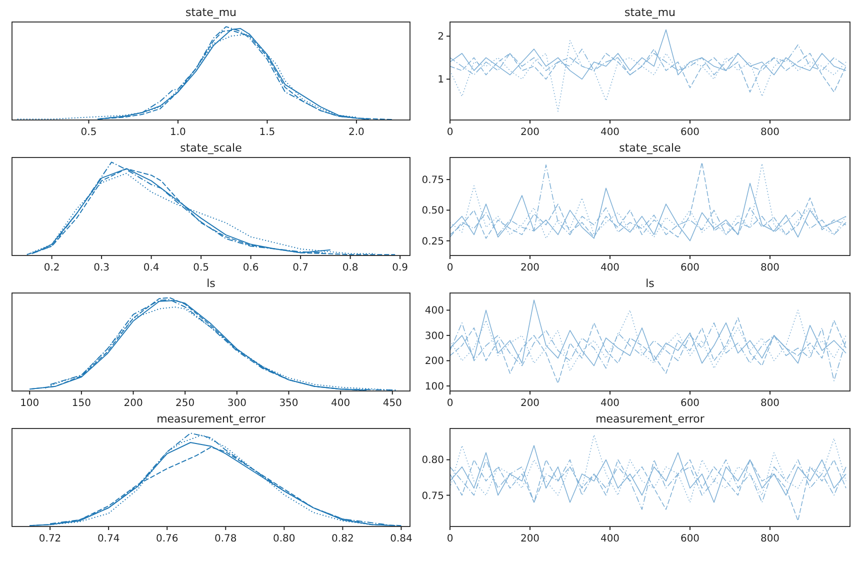  Describe the element at coordinates (434, 362) in the screenshot. I see `y-tick-label: 200` at that location.